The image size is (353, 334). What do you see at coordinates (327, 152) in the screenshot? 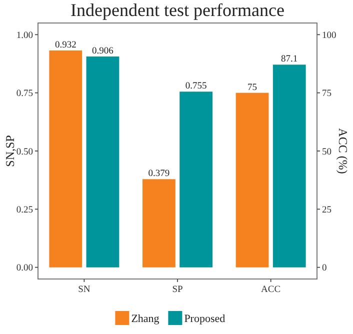
I see `y2-tick-label: 50` at bounding box center [327, 152].